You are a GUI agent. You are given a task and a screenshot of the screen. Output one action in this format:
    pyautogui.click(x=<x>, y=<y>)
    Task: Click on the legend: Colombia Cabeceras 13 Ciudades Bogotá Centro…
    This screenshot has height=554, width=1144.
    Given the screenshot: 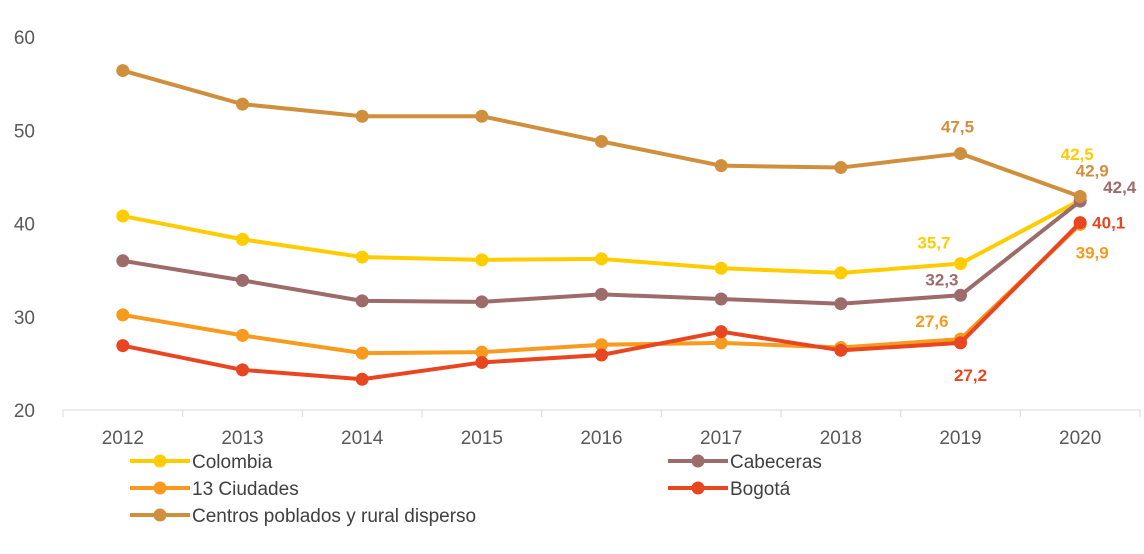 What is the action you would take?
    pyautogui.click(x=476, y=489)
    